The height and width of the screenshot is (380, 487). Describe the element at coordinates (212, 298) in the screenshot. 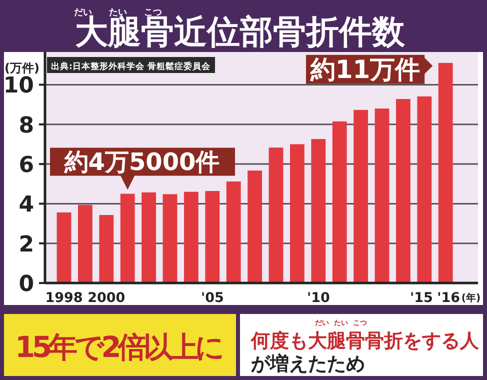

I see `x-tick-label: '05` at that location.